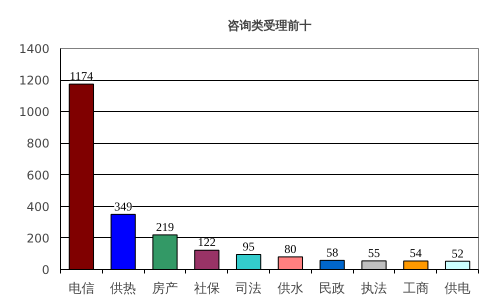 The height and width of the screenshot is (299, 492). Describe the element at coordinates (38, 175) in the screenshot. I see `y-tick-label: 600` at that location.